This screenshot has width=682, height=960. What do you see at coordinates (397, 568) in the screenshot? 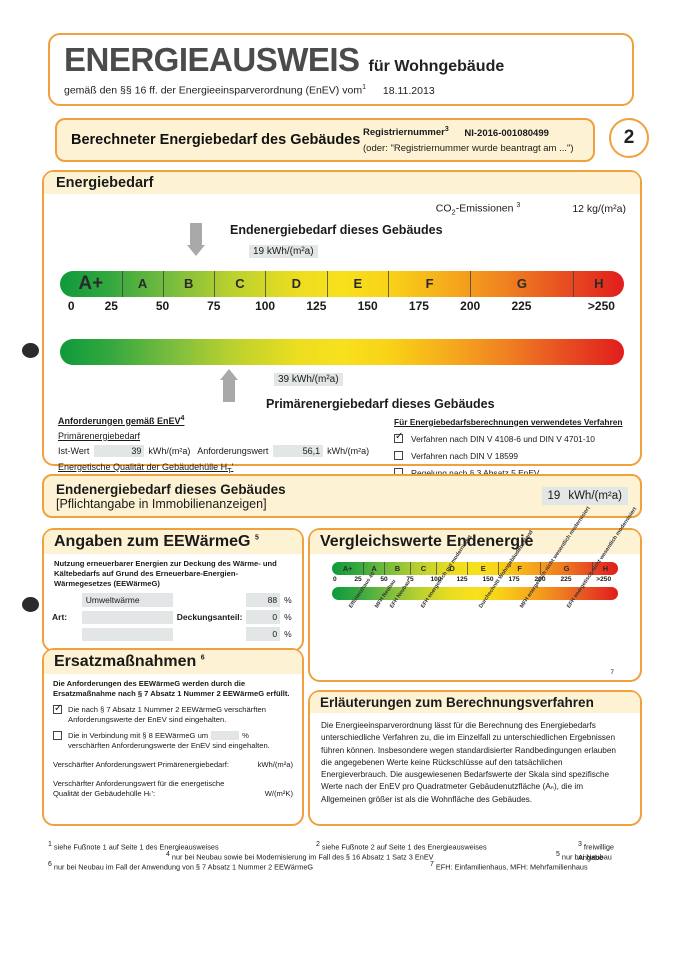
I see `comparison-band-b: B` at bounding box center [397, 568].